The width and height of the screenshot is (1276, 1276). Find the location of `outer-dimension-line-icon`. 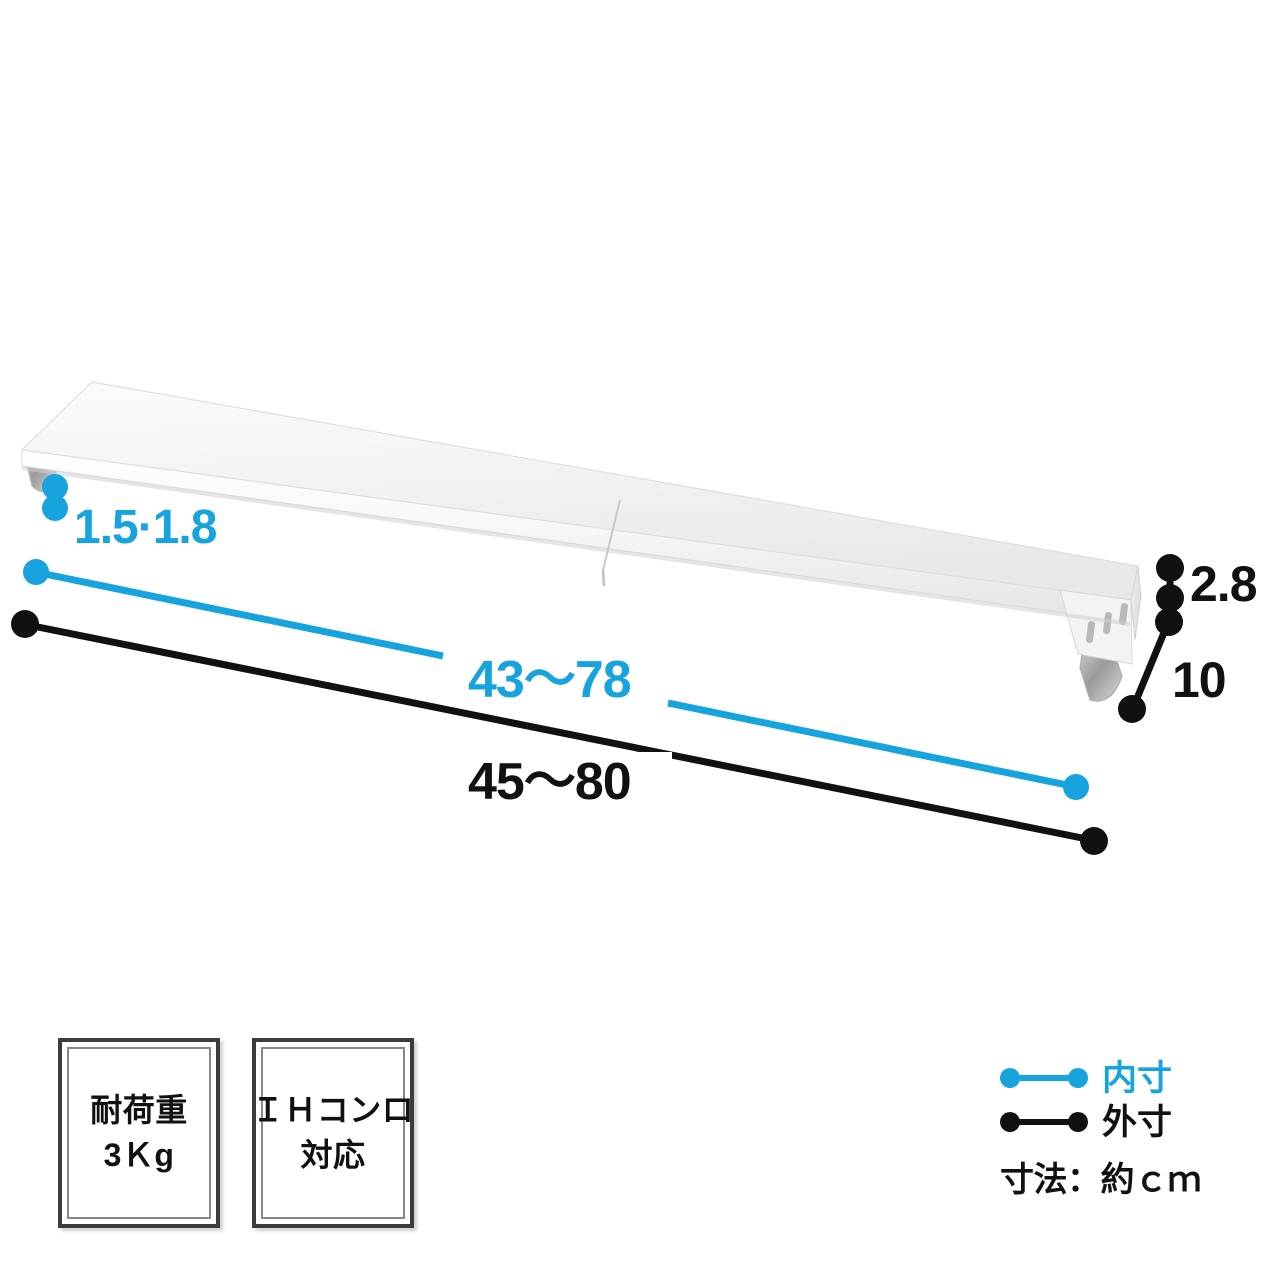

outer-dimension-line-icon is located at coordinates (1044, 1122).